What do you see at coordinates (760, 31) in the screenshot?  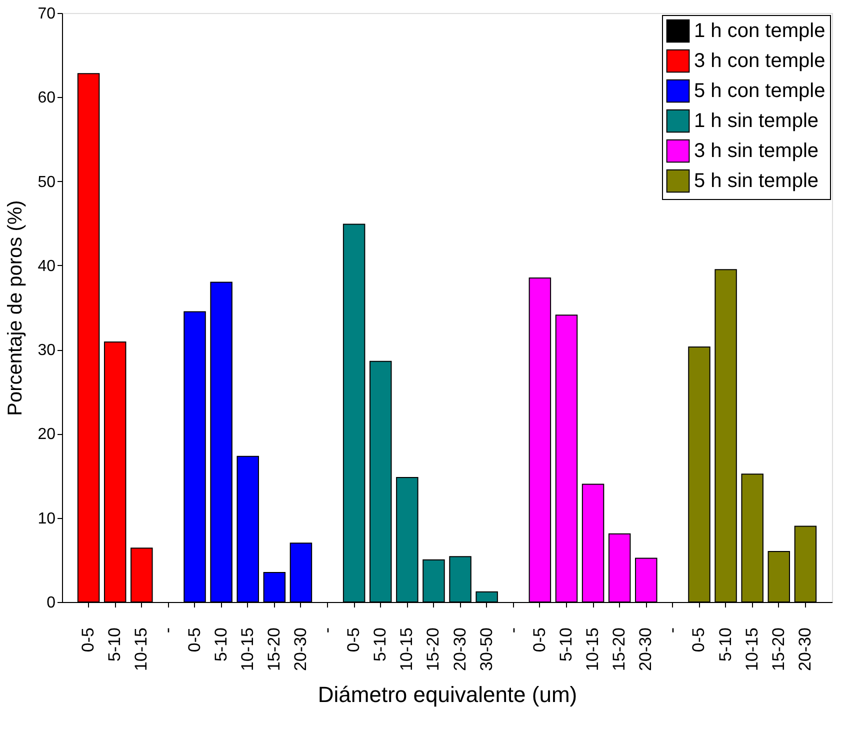 I see `legend-label: 1 h con temple` at bounding box center [760, 31].